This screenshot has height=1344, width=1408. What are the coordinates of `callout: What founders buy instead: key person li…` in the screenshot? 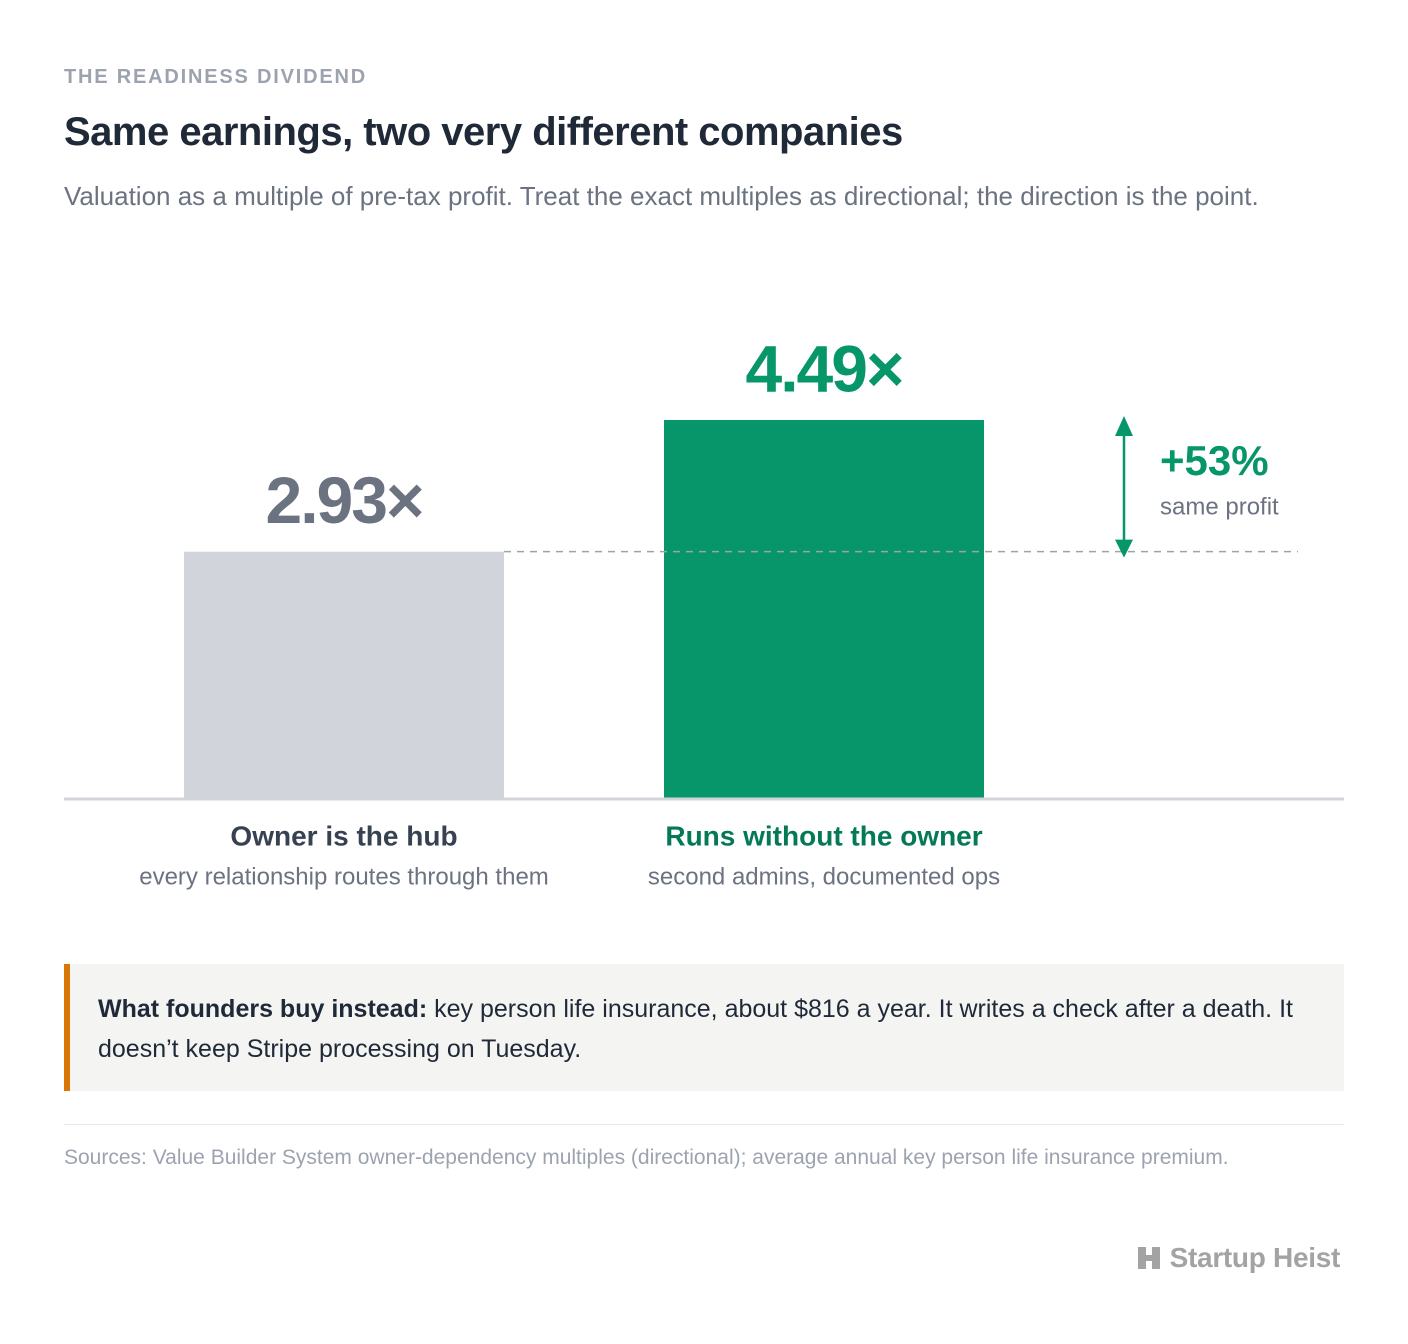 It's located at (704, 1027).